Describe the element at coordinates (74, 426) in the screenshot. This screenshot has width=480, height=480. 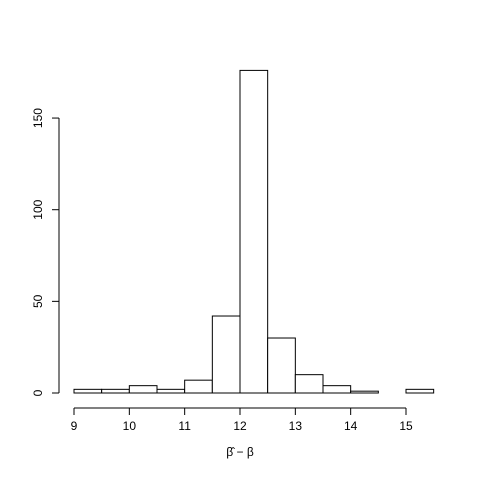
I see `x-tick-label: 9` at that location.